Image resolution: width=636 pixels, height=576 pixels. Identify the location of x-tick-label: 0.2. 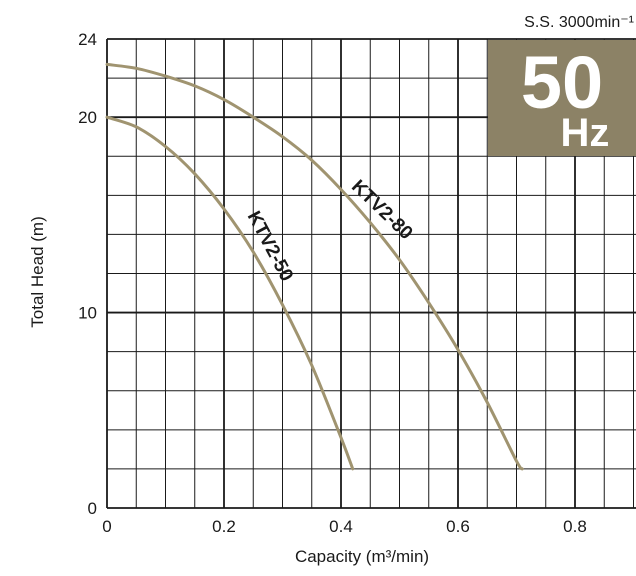
(224, 526).